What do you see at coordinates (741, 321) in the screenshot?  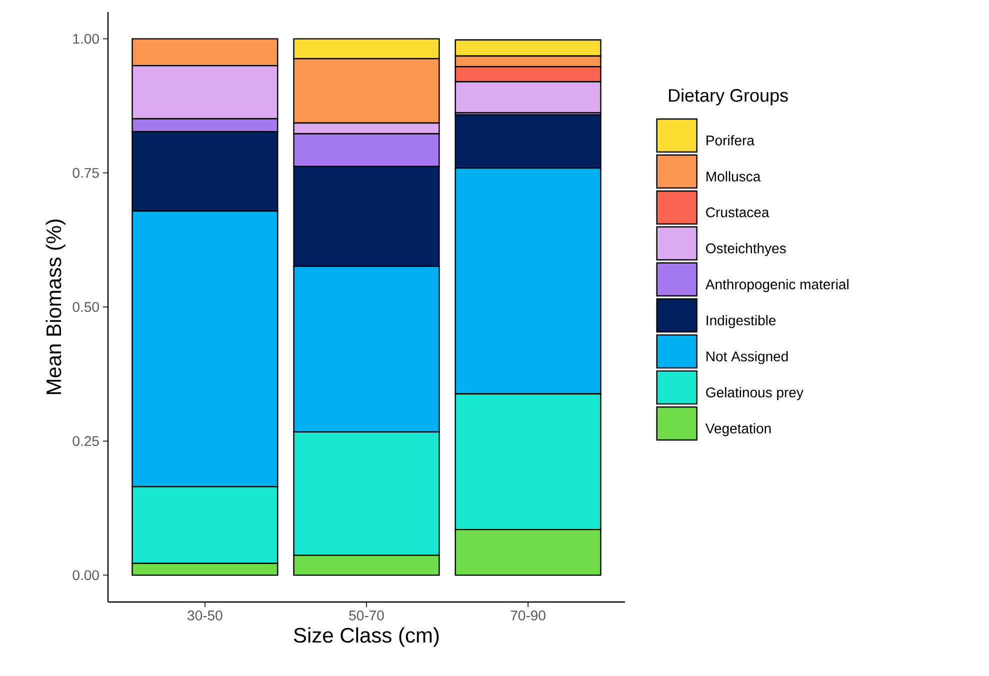 I see `legend-label: Indigestible` at bounding box center [741, 321].